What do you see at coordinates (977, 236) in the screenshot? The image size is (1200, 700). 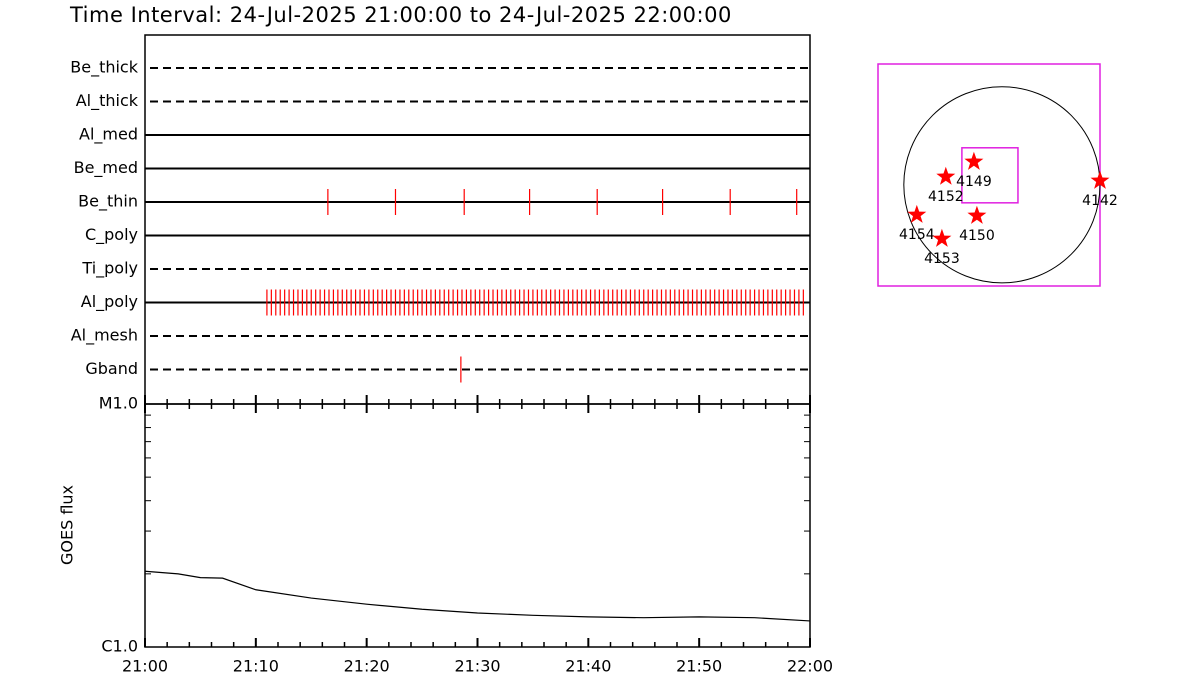 I see `ar-label: 4150` at bounding box center [977, 236].